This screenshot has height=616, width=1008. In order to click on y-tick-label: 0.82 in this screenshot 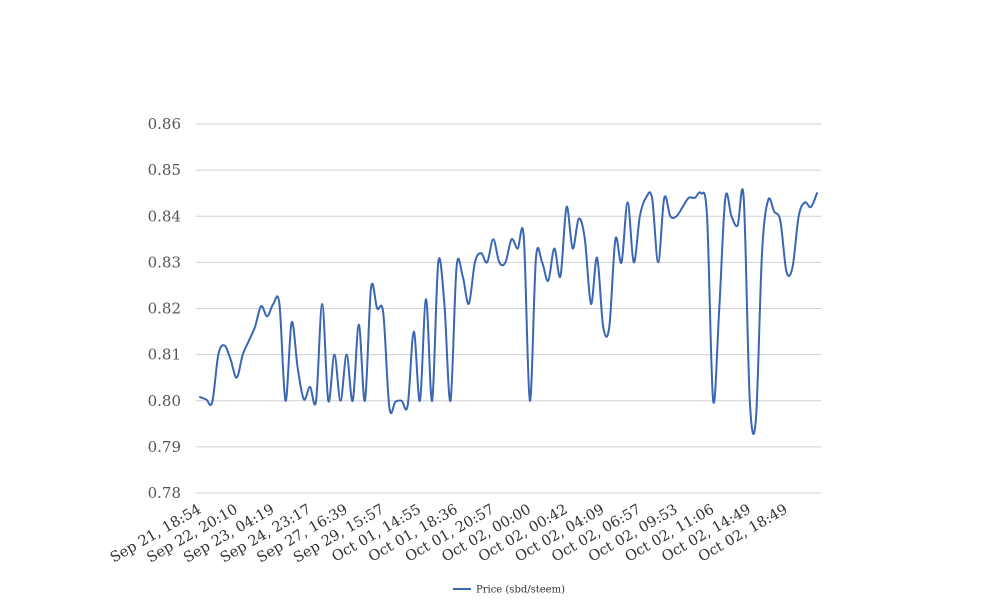, I will do `click(164, 309)`.